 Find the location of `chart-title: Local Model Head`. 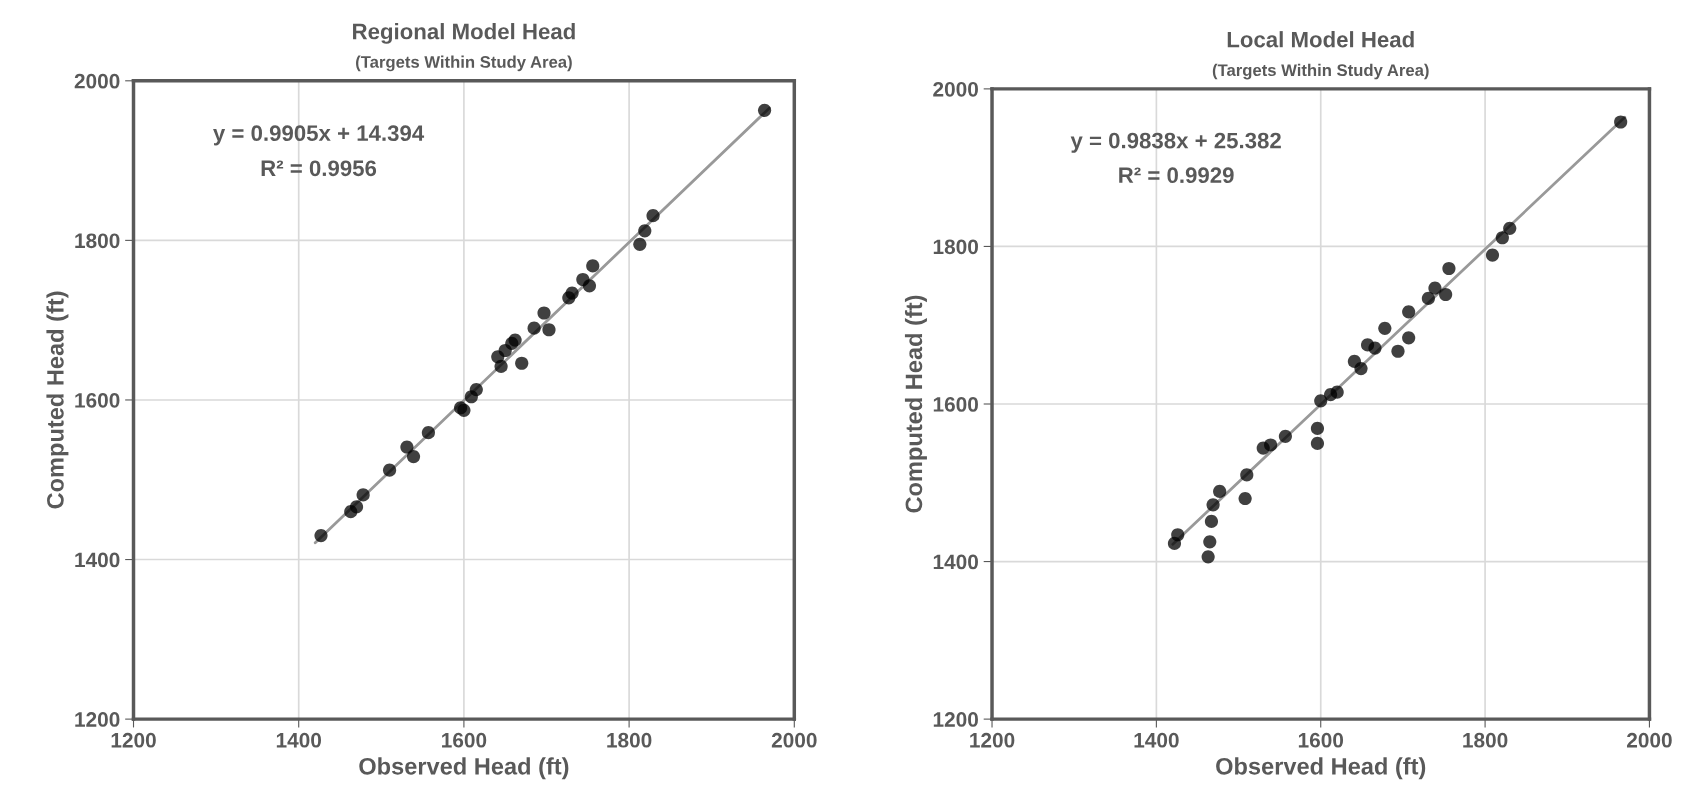

chart-title: Local Model Head is located at coordinates (1320, 39).